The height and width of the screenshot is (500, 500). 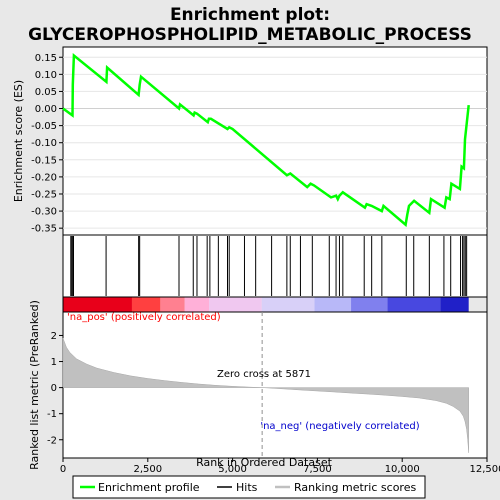 What do you see at coordinates (339, 426) in the screenshot?
I see `negative-correlation-label: 'na_neg' (negatively correlated)` at bounding box center [339, 426].